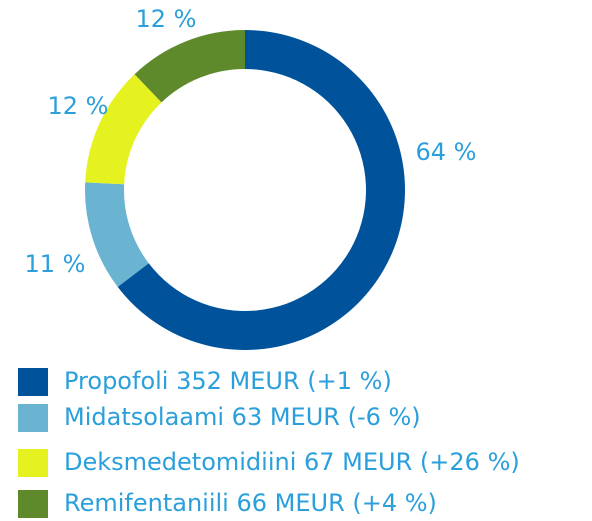  Describe the element at coordinates (446, 152) in the screenshot. I see `slice-label: 64 %` at that location.